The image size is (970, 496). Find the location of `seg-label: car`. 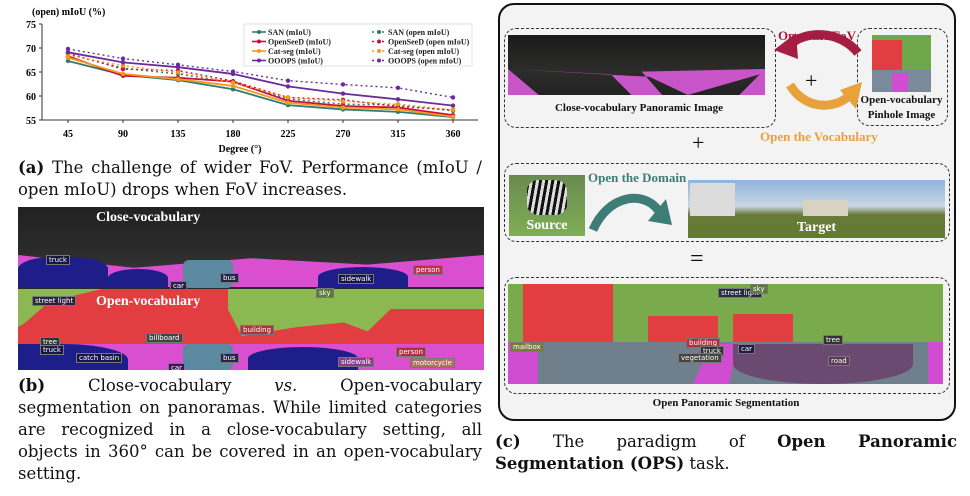

seg-label: car is located at coordinates (177, 366).